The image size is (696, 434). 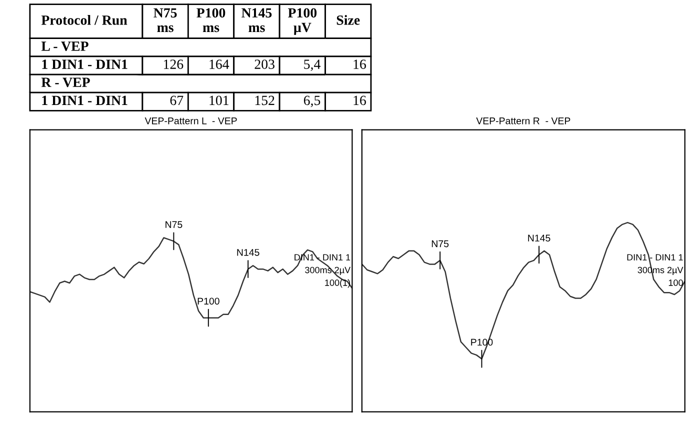 I want to click on annotation: P100, so click(x=209, y=301).